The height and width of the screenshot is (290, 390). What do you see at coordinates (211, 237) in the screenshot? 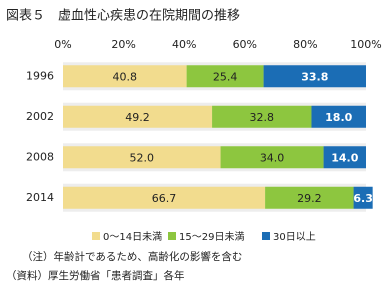
I see `legend-label: 15〜29日未満` at bounding box center [211, 237].